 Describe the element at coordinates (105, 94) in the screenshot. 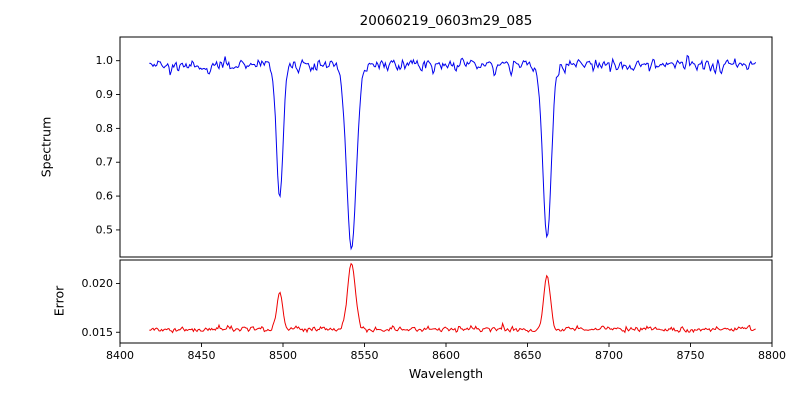

I see `y-tick-label: 0.9` at that location.